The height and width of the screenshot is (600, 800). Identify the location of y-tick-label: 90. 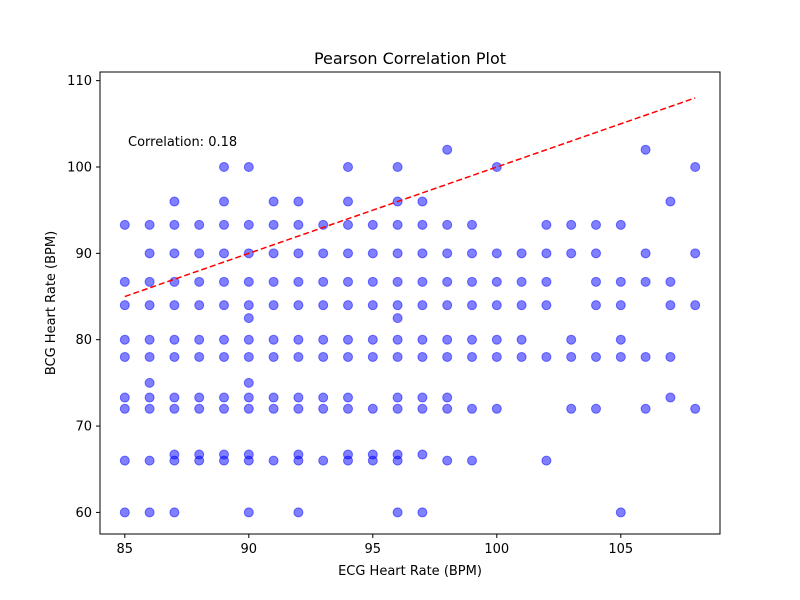
(83, 254).